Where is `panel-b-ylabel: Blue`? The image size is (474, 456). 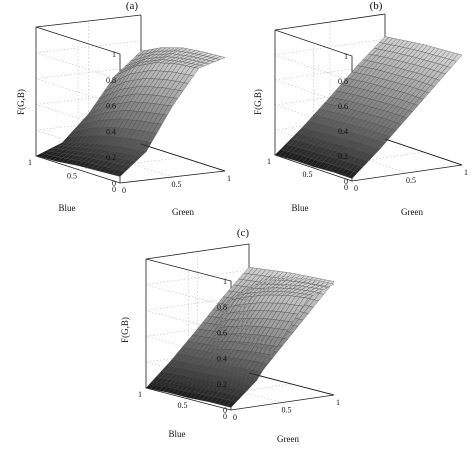
panel-b-ylabel: Blue is located at coordinates (300, 208).